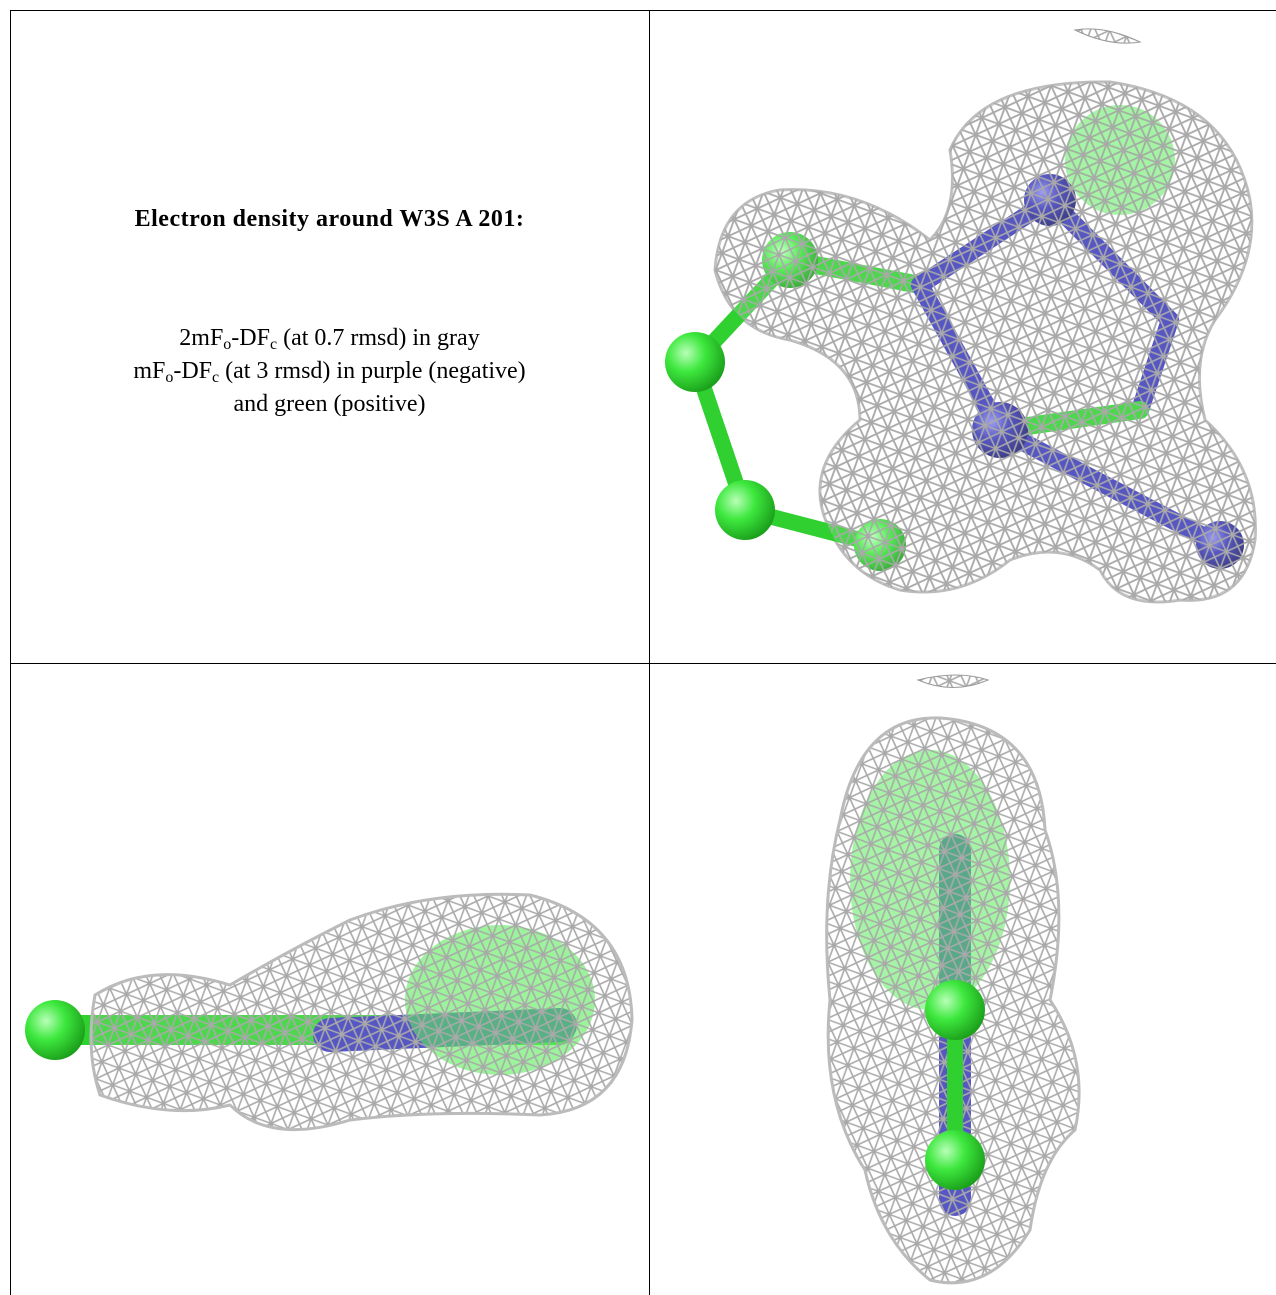  What do you see at coordinates (329, 1012) in the screenshot?
I see `density-view-side` at bounding box center [329, 1012].